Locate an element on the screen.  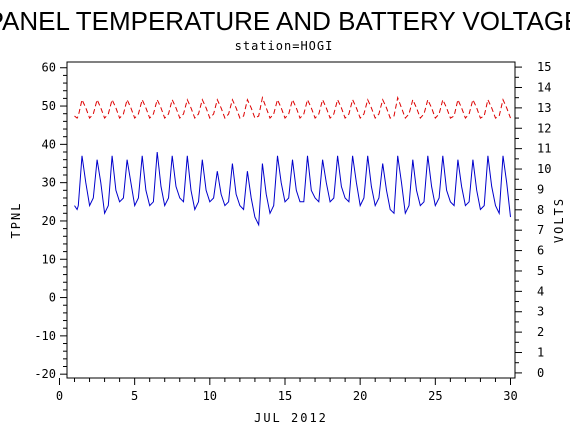
y-left-tick-label: 10 is located at coordinates (49, 259).